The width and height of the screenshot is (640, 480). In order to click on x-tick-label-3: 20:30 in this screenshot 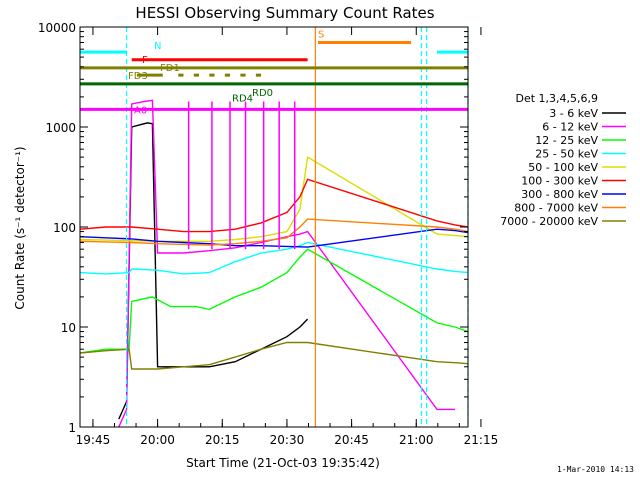, I will do `click(287, 440)`.